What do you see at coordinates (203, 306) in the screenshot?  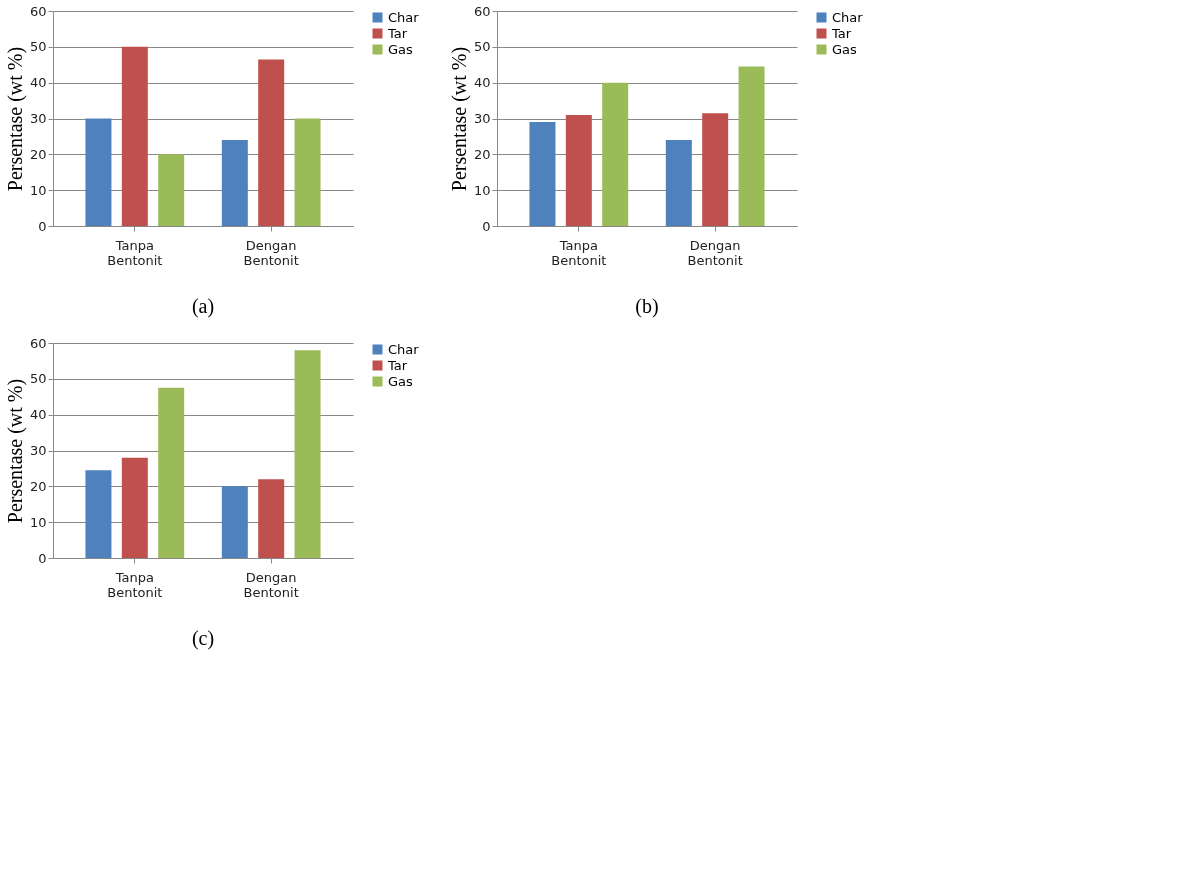 I see `text: (a)` at bounding box center [203, 306].